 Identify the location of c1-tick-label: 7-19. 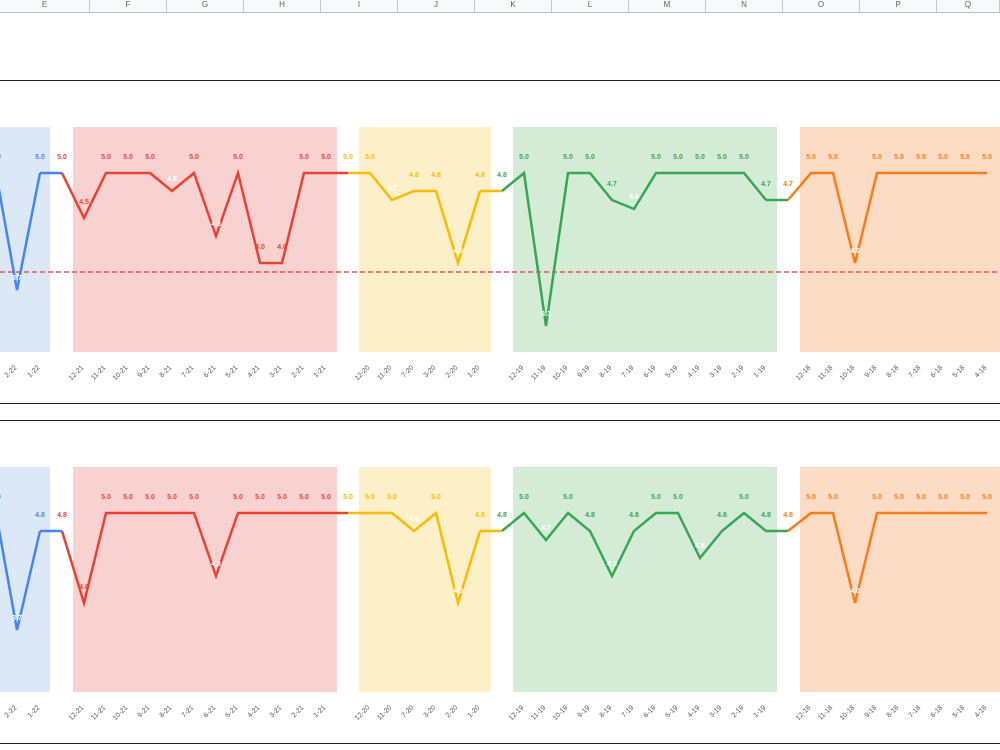
(628, 371).